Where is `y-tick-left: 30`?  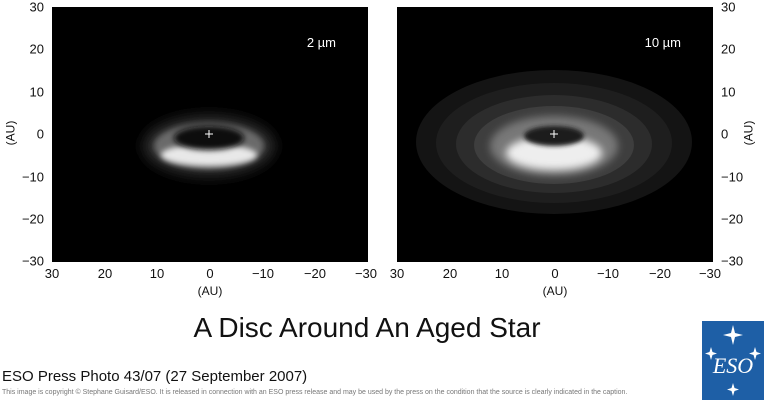 y-tick-left: 30 is located at coordinates (36, 7).